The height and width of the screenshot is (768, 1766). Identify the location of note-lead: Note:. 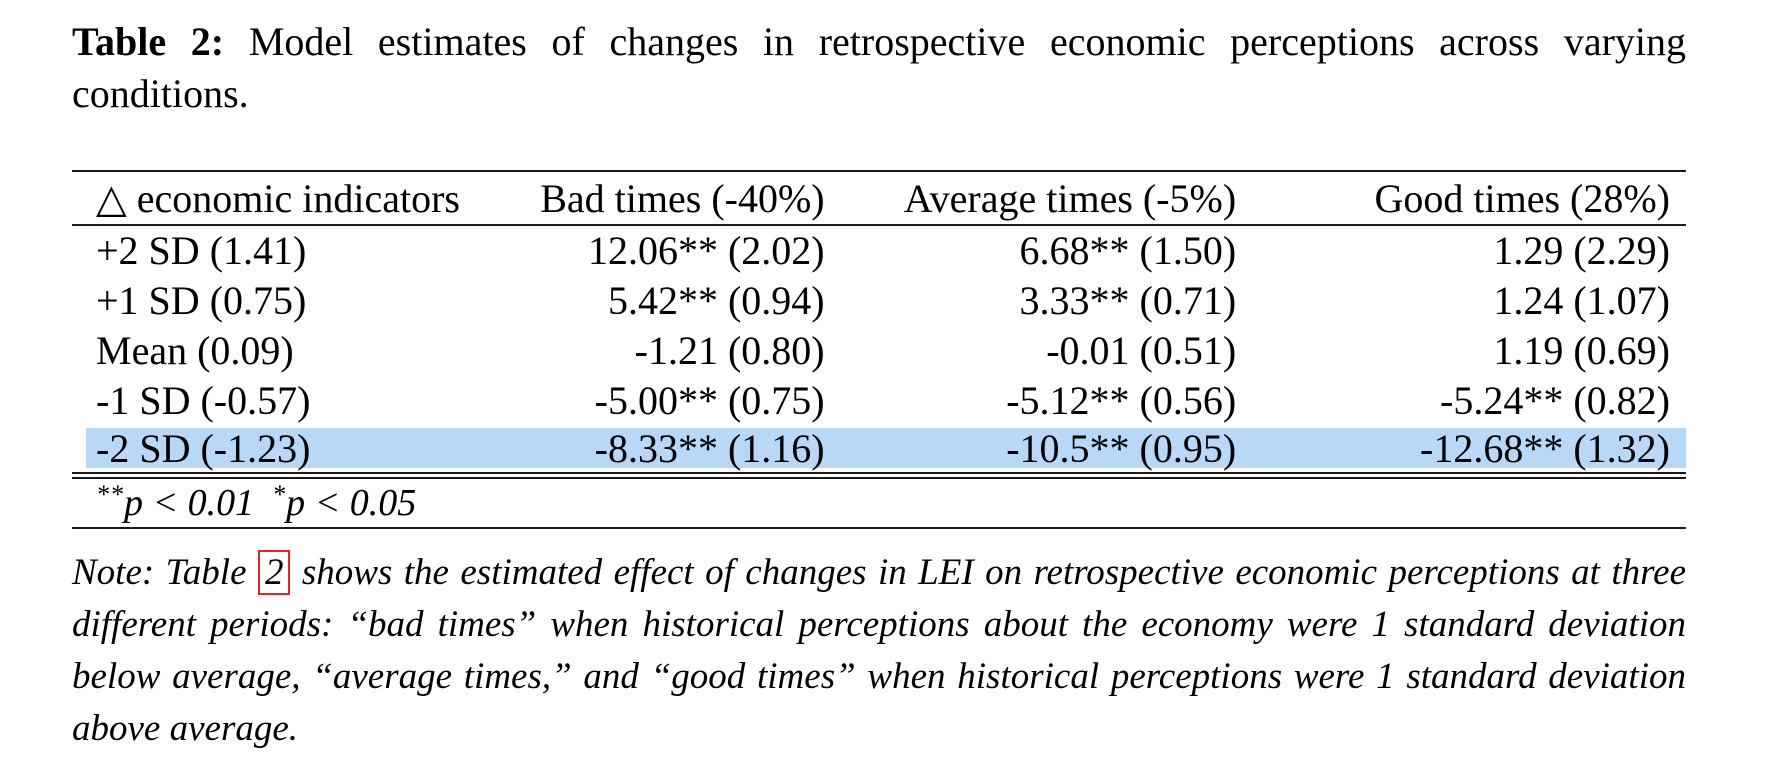
(113, 572).